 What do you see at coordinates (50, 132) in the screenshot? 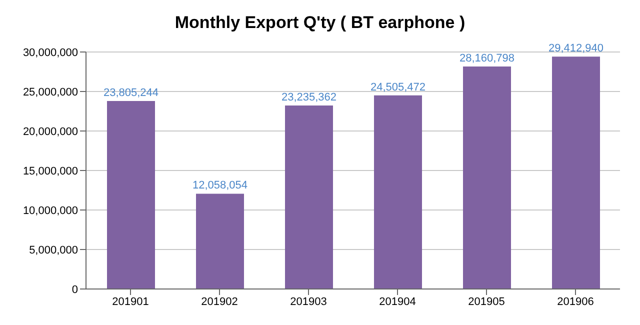
I see `y-tick-label: 20,000,000` at bounding box center [50, 132].